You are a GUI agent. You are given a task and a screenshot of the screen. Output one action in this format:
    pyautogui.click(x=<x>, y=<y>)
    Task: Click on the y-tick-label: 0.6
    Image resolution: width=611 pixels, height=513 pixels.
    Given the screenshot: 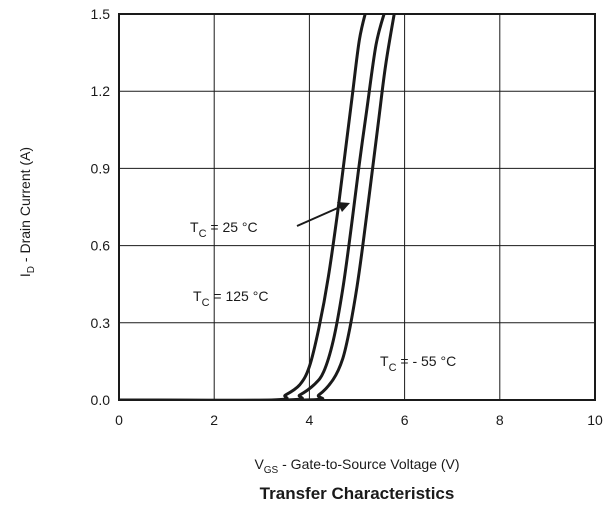 What is the action you would take?
    pyautogui.click(x=101, y=246)
    